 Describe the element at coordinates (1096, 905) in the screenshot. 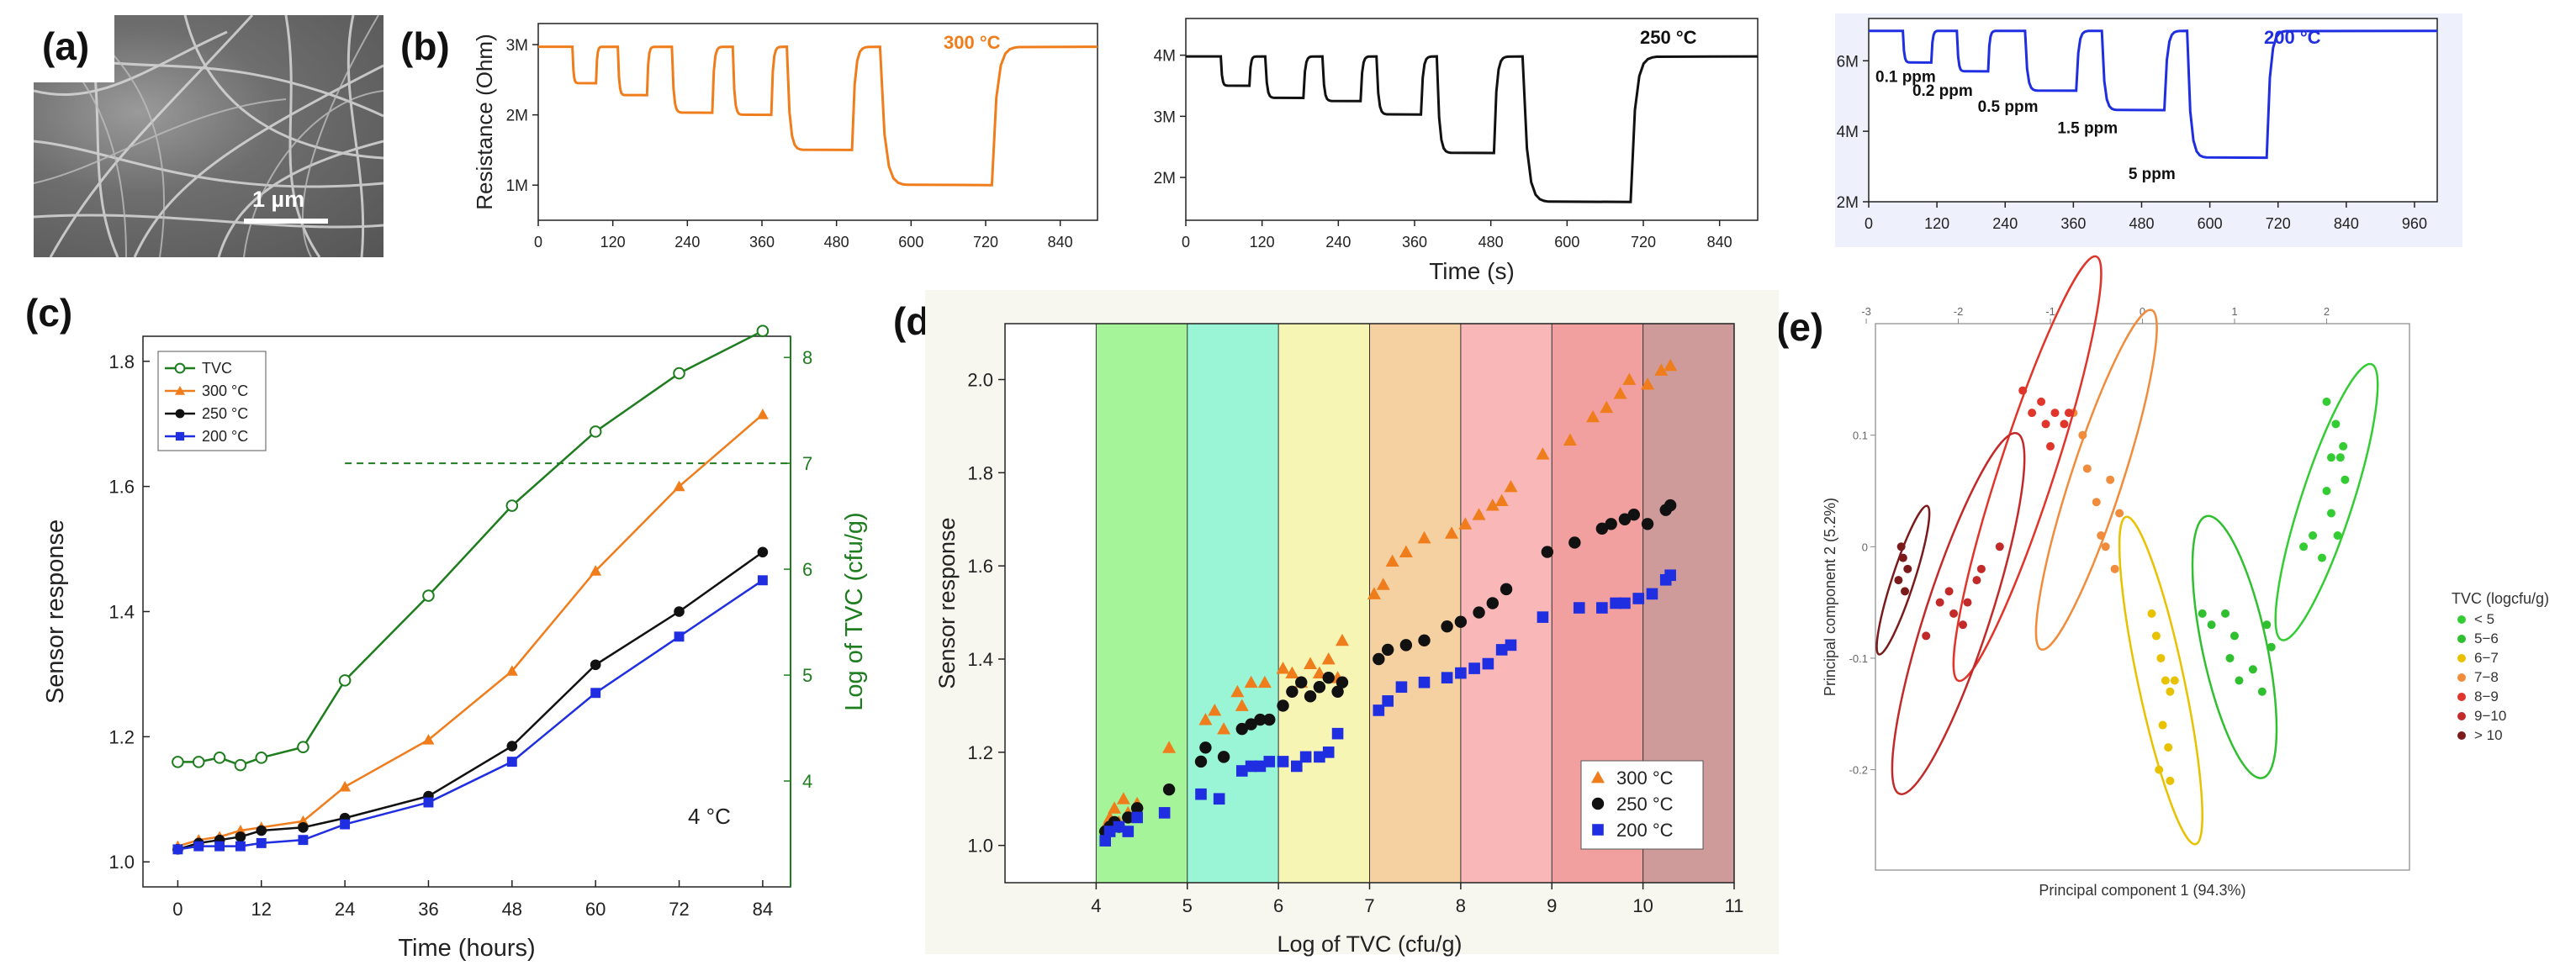

I see `x-tick-label: 4` at that location.